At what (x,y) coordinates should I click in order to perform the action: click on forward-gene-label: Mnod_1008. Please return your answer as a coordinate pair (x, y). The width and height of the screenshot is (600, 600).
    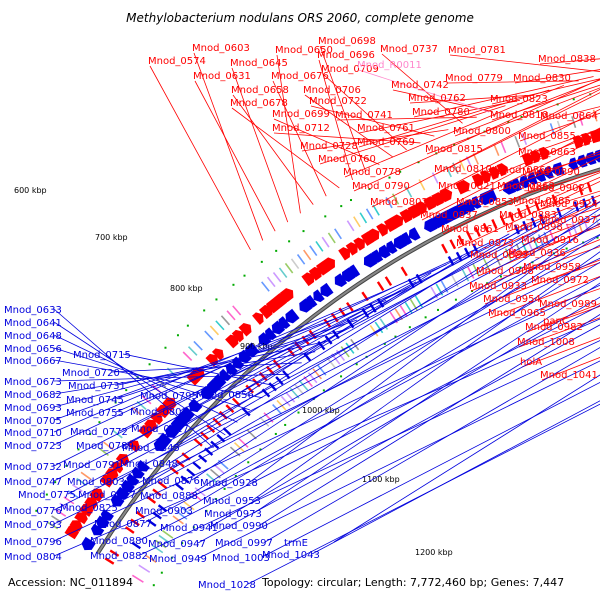
    Looking at the image, I should click on (546, 342).